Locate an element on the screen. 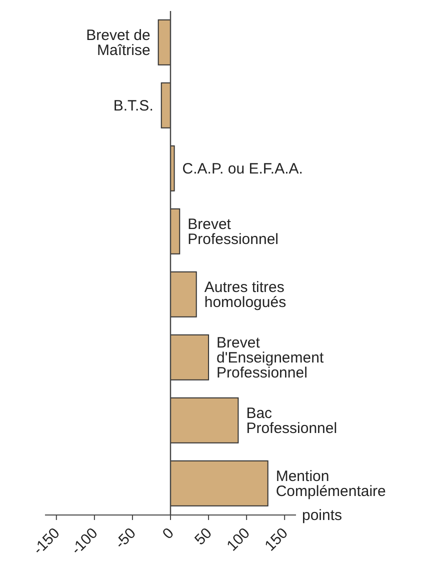 Image resolution: width=421 pixels, height=573 pixels. y-tick-label: Brevet de Maîtrise is located at coordinates (118, 42).